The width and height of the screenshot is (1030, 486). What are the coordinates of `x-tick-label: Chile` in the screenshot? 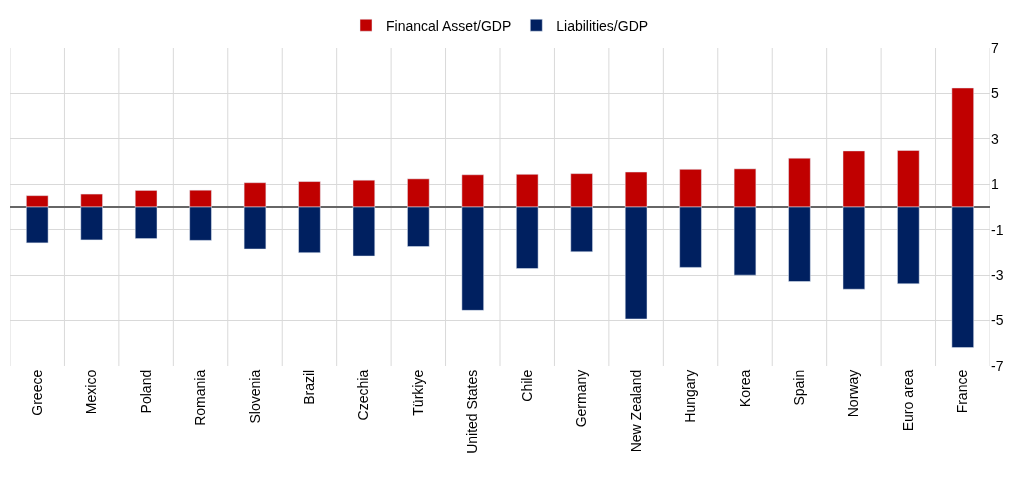 It's located at (526, 385).